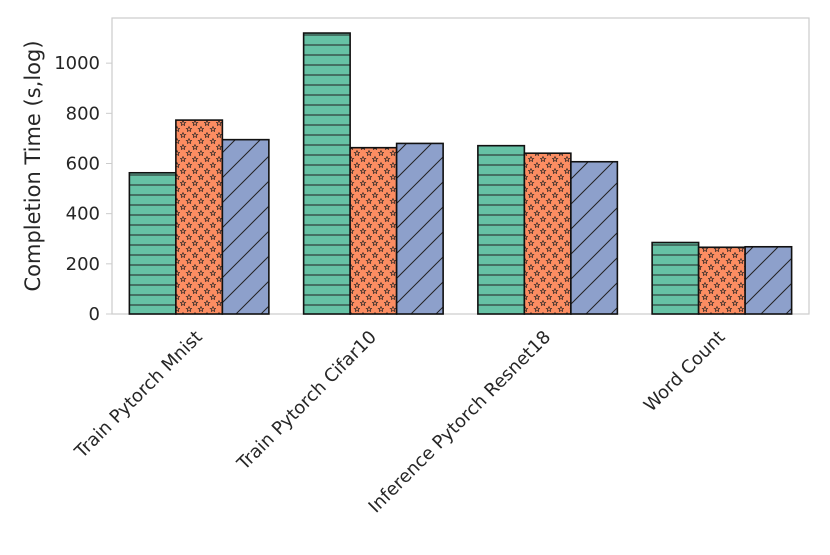  Describe the element at coordinates (83, 214) in the screenshot. I see `y-tick-label: 400` at that location.